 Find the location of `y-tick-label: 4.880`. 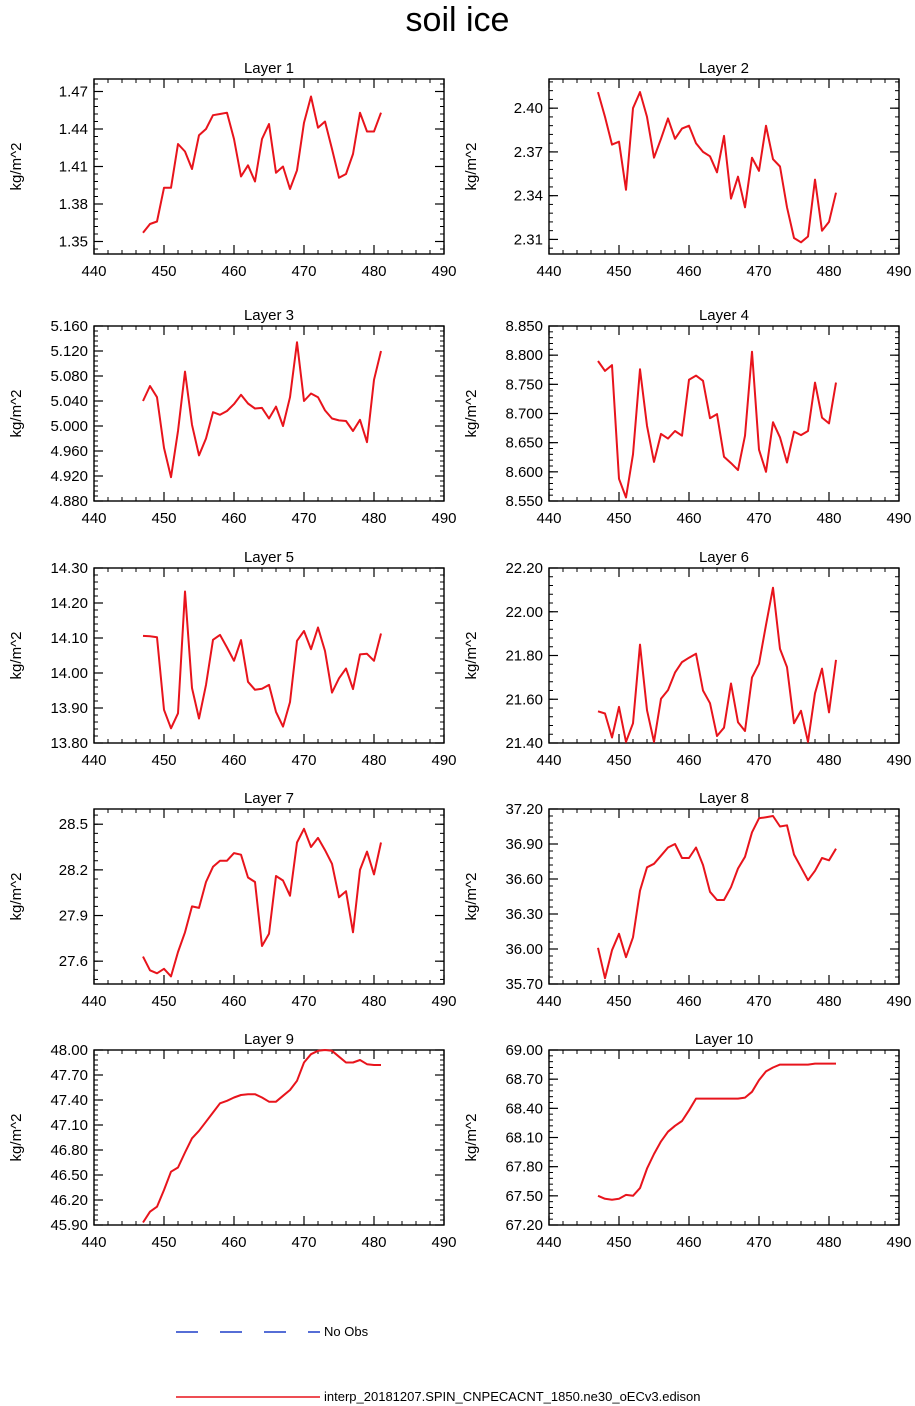

y-tick-label: 4.880 is located at coordinates (69, 501).